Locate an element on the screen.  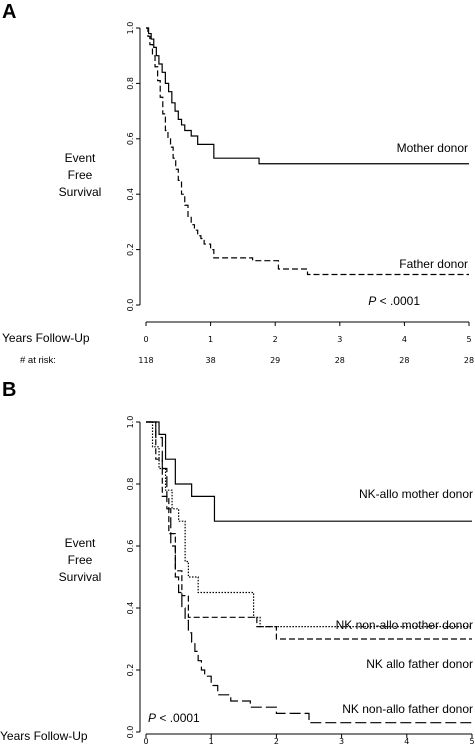
at-risk-count: 29 is located at coordinates (275, 360).